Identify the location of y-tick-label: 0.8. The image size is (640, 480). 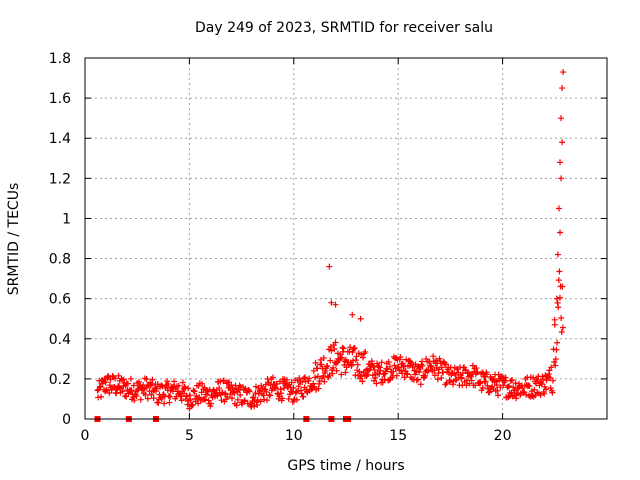
(60, 260).